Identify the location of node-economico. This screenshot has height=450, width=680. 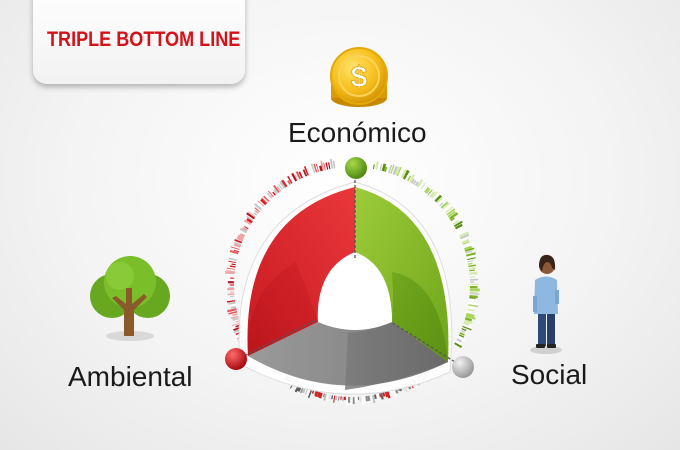
(356, 168).